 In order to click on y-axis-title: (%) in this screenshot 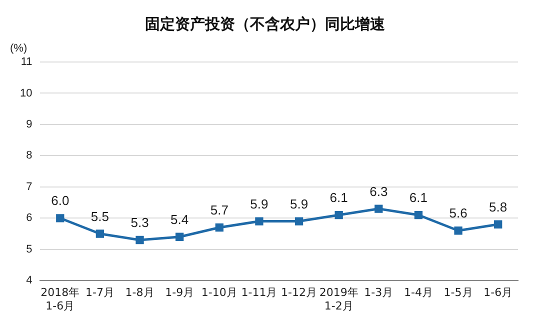, I will do `click(19, 48)`.